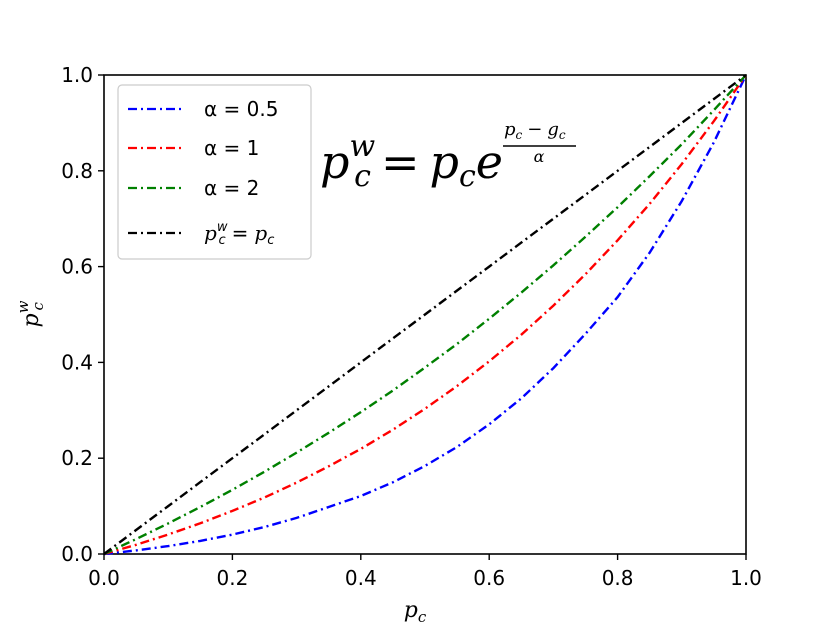  I want to click on svg-text: pwc, so click(30, 313).